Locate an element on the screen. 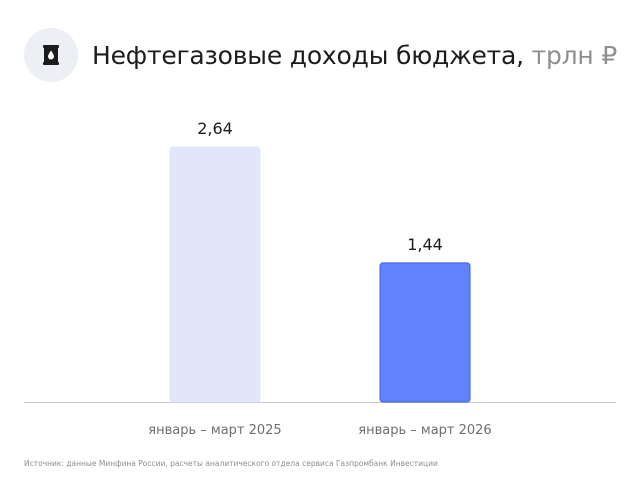  category-label-1: январь – март 2025 is located at coordinates (214, 430).